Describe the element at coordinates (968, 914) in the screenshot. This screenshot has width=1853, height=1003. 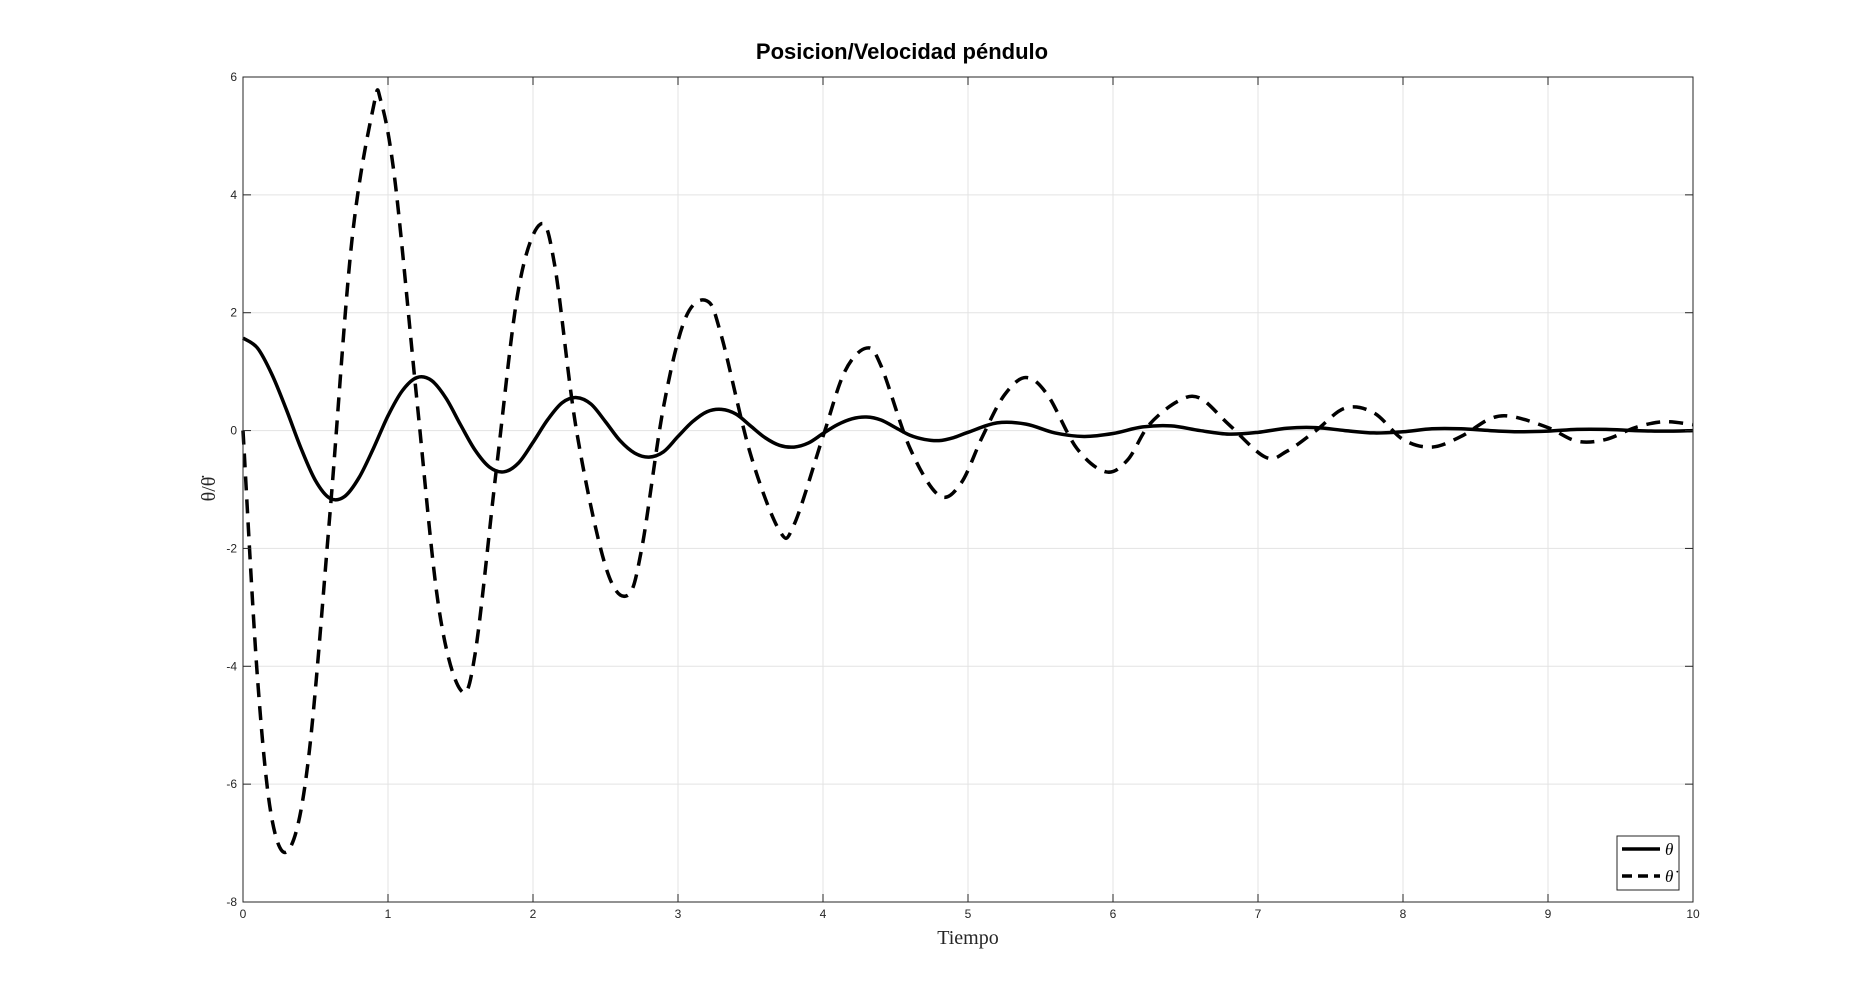
I see `x-tick-label: 5` at that location.